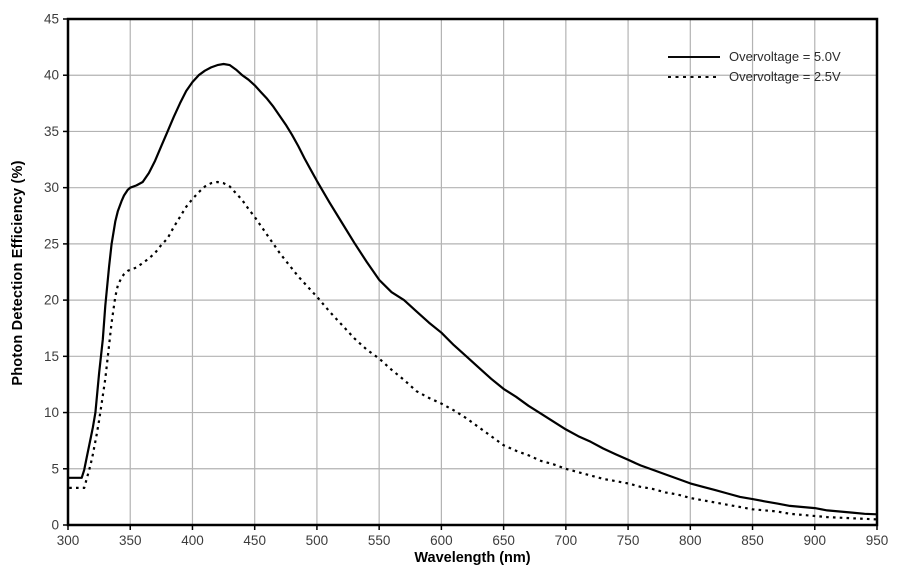  What do you see at coordinates (51, 187) in the screenshot?
I see `y-tick-label: 30` at bounding box center [51, 187].